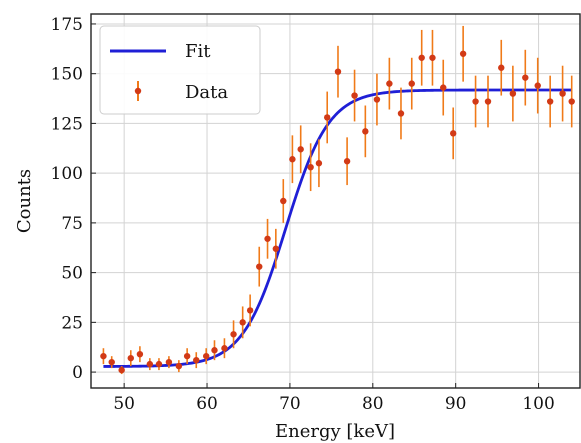 The height and width of the screenshot is (443, 581). I want to click on y-tick-label: 175, so click(67, 25).